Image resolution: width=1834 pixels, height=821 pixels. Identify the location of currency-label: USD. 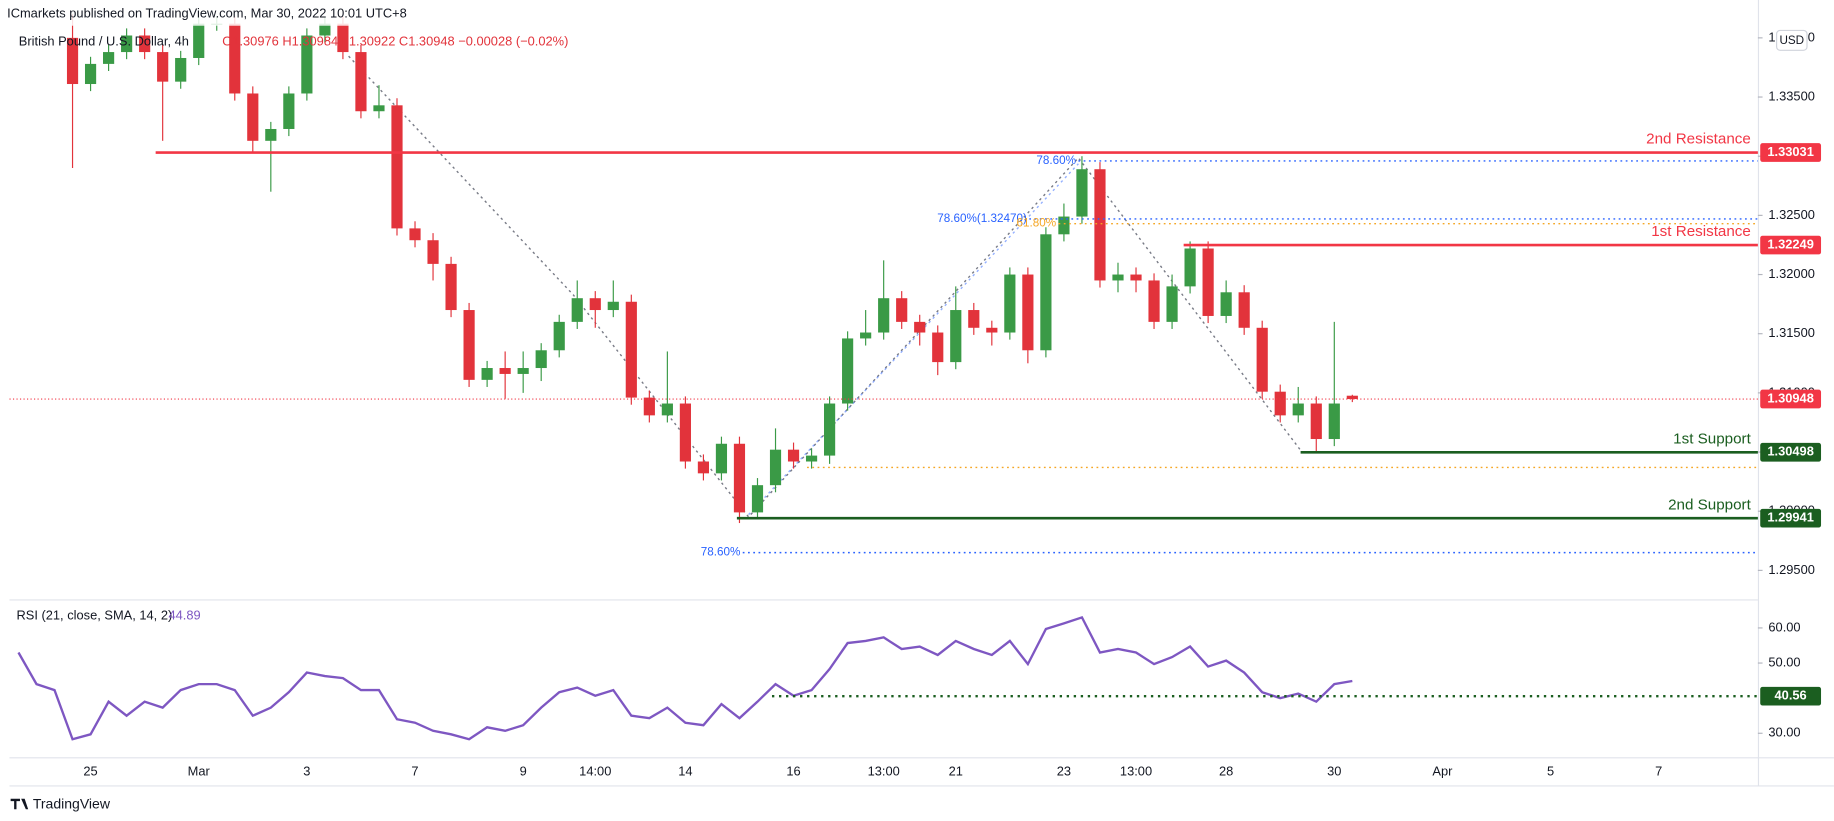
(1791, 40).